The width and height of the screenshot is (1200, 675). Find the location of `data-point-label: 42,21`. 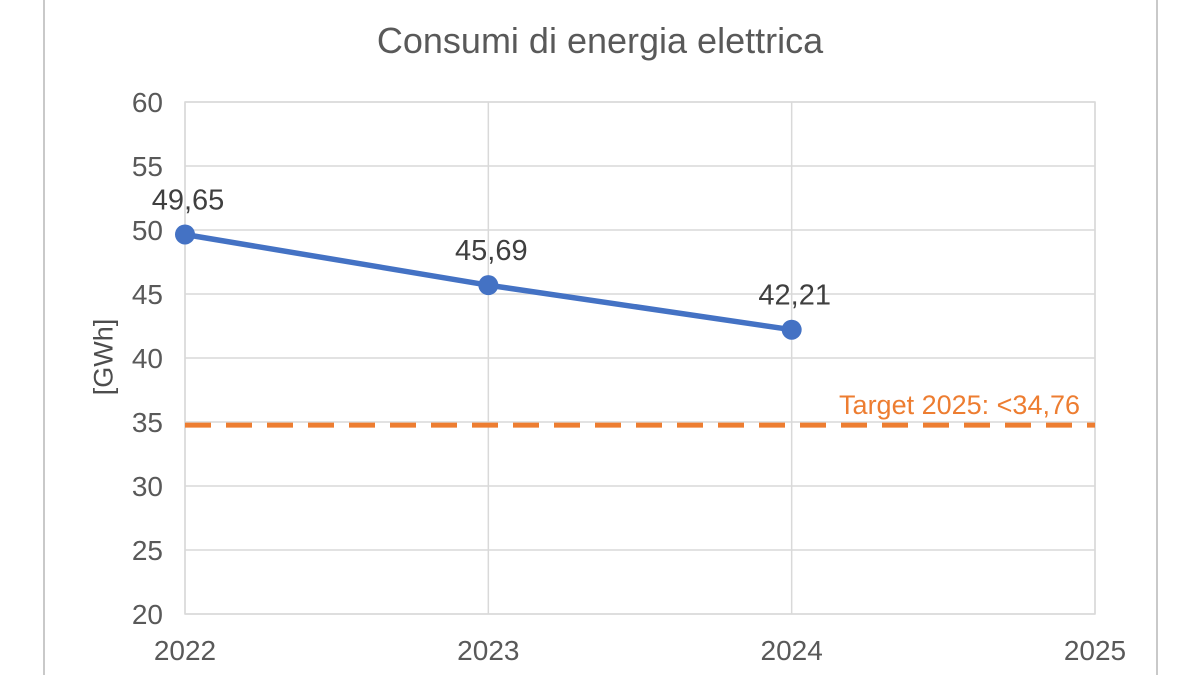

data-point-label: 42,21 is located at coordinates (794, 296).